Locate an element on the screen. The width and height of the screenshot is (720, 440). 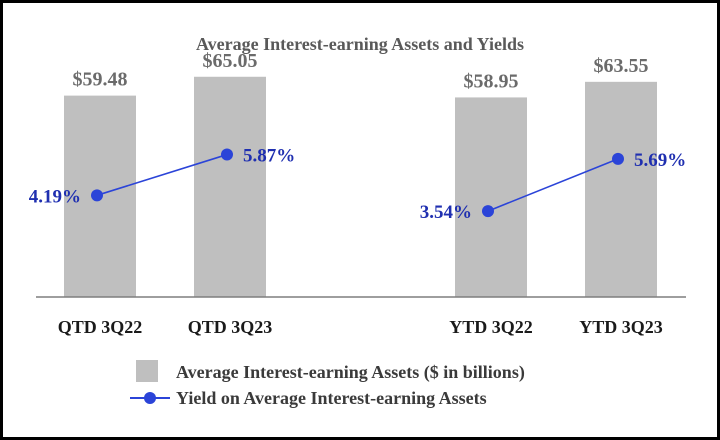
category-label: QTD 3Q22 is located at coordinates (100, 327).